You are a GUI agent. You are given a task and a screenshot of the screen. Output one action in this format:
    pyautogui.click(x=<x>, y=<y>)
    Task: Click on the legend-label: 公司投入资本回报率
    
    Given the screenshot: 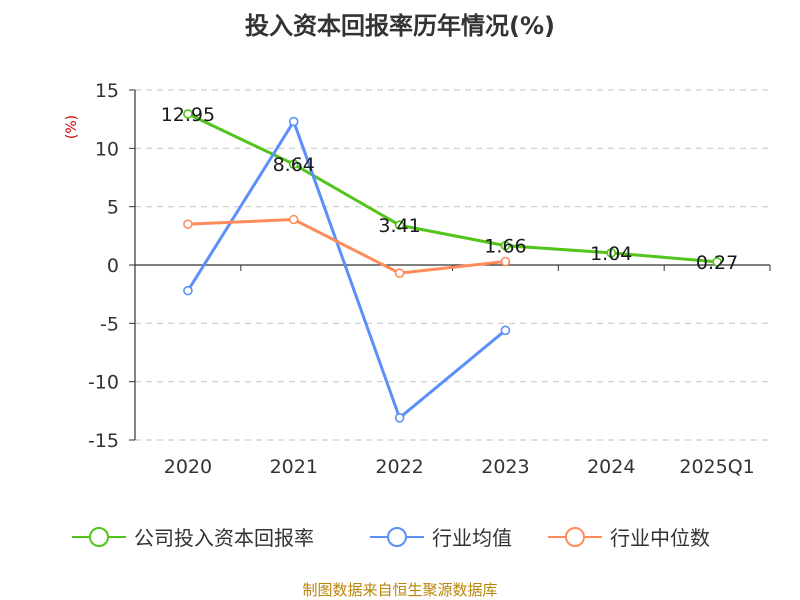 What is the action you would take?
    pyautogui.click(x=224, y=538)
    